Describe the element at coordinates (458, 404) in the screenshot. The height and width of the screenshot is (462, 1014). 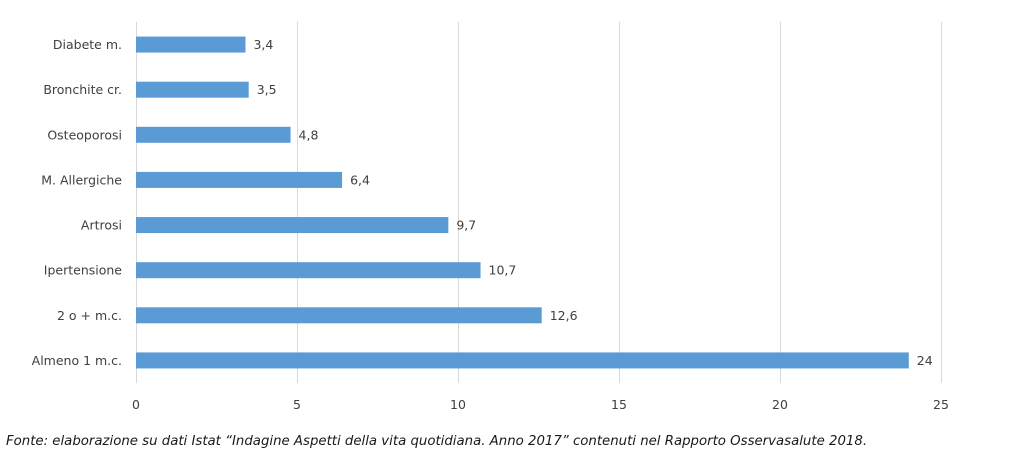
I see `x-tick-label: 10` at that location.